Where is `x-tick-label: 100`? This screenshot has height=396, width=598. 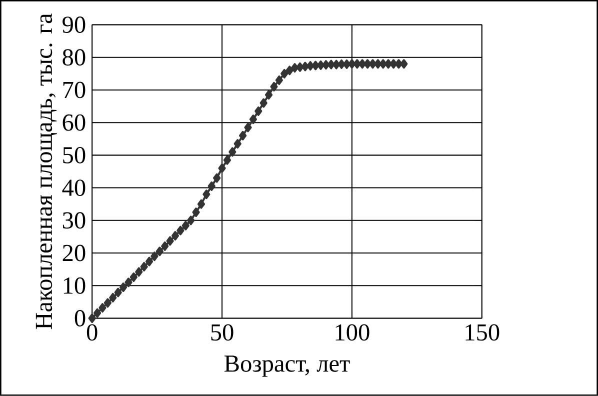 x-tick-label: 100 is located at coordinates (353, 332).